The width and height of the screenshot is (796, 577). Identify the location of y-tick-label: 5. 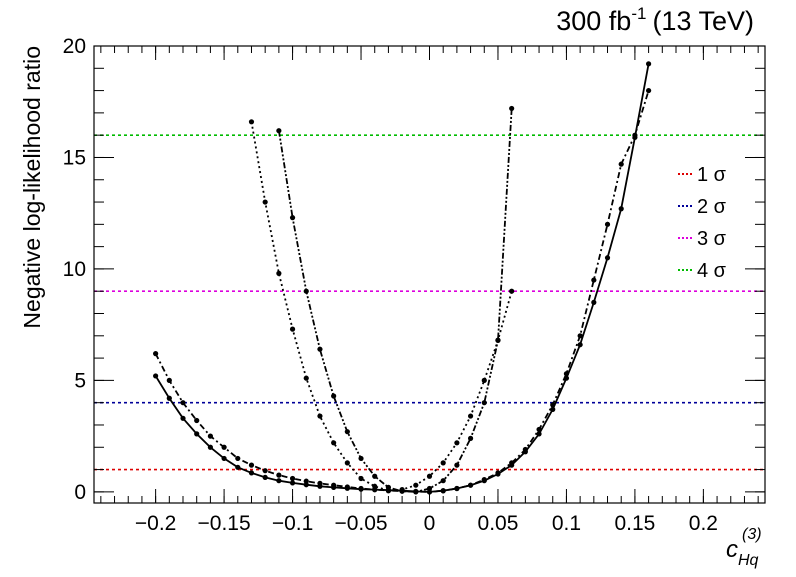
(80, 380).